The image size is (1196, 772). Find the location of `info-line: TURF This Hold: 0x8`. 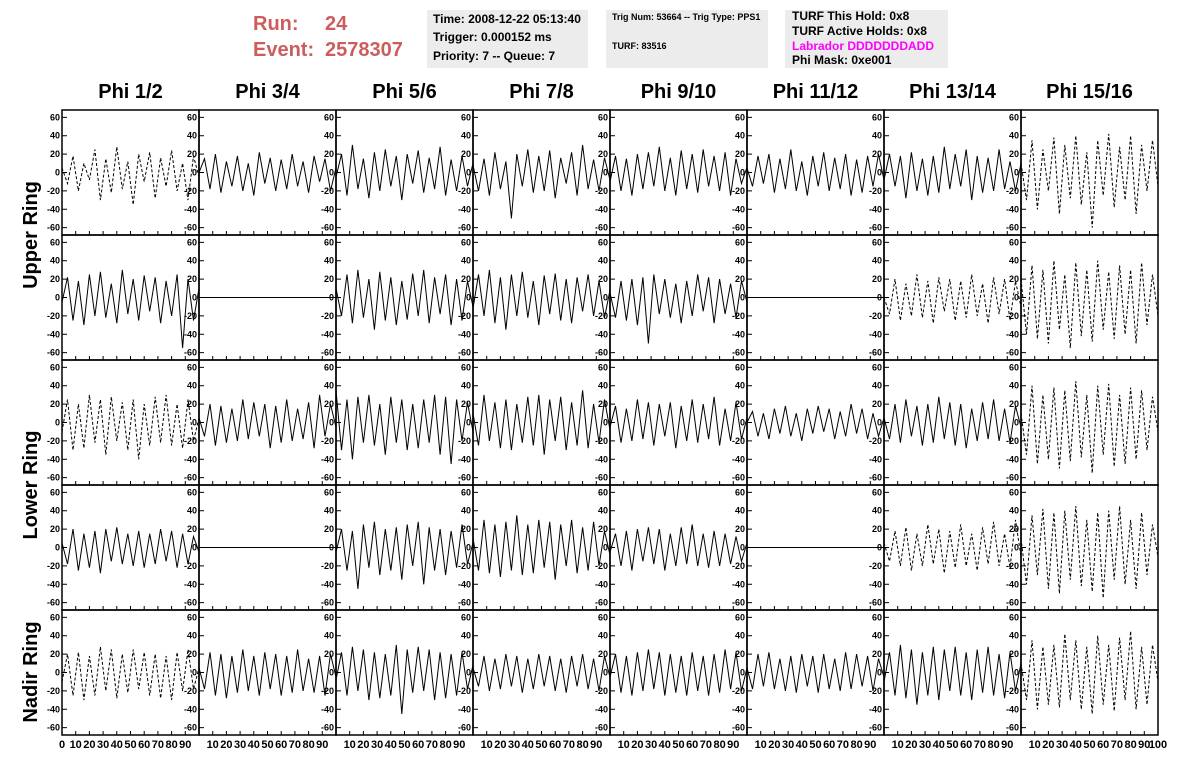

info-line: TURF This Hold: 0x8 is located at coordinates (851, 16).